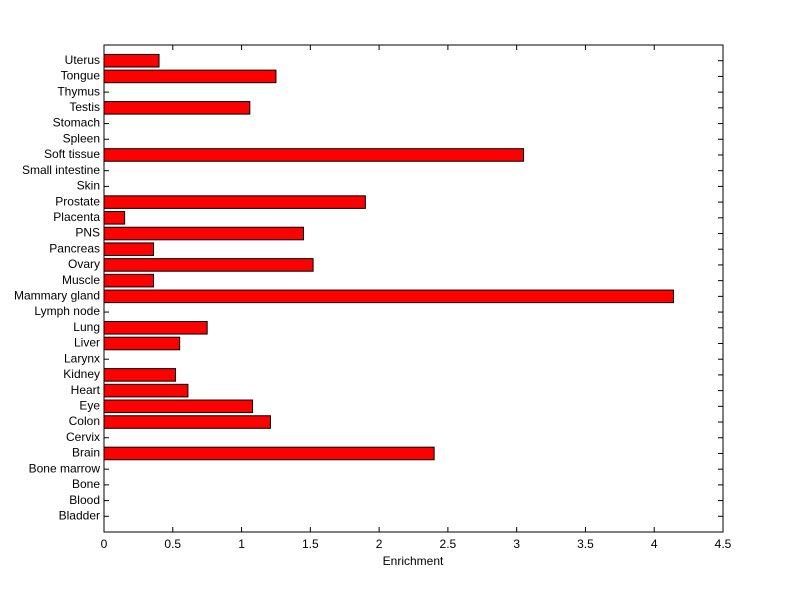 This screenshot has height=599, width=800. I want to click on y-tick-label: Colon, so click(84, 421).